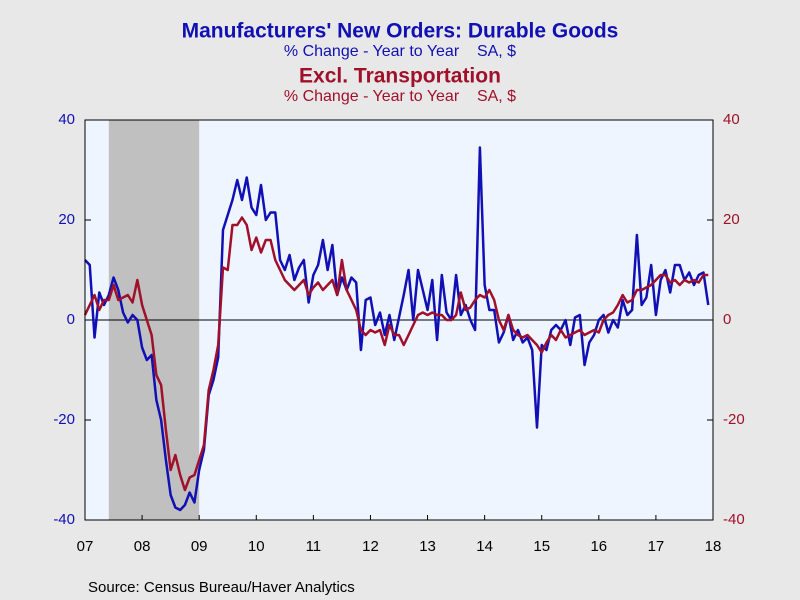 Image resolution: width=800 pixels, height=600 pixels. Describe the element at coordinates (400, 51) in the screenshot. I see `chart-subtitle: % Change - Year to Year SA, $` at that location.